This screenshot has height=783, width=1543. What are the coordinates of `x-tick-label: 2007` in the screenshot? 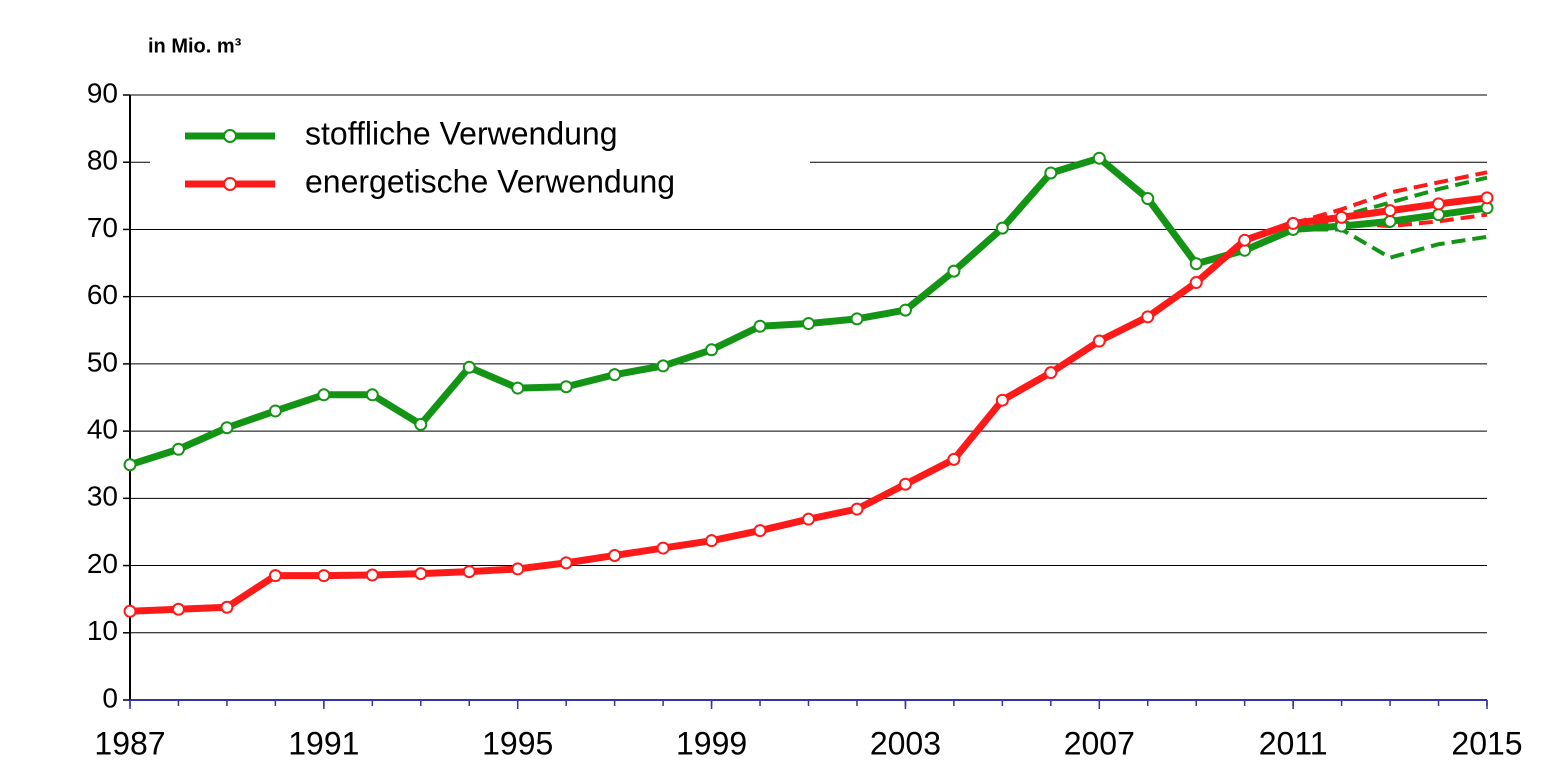 It's located at (1099, 743).